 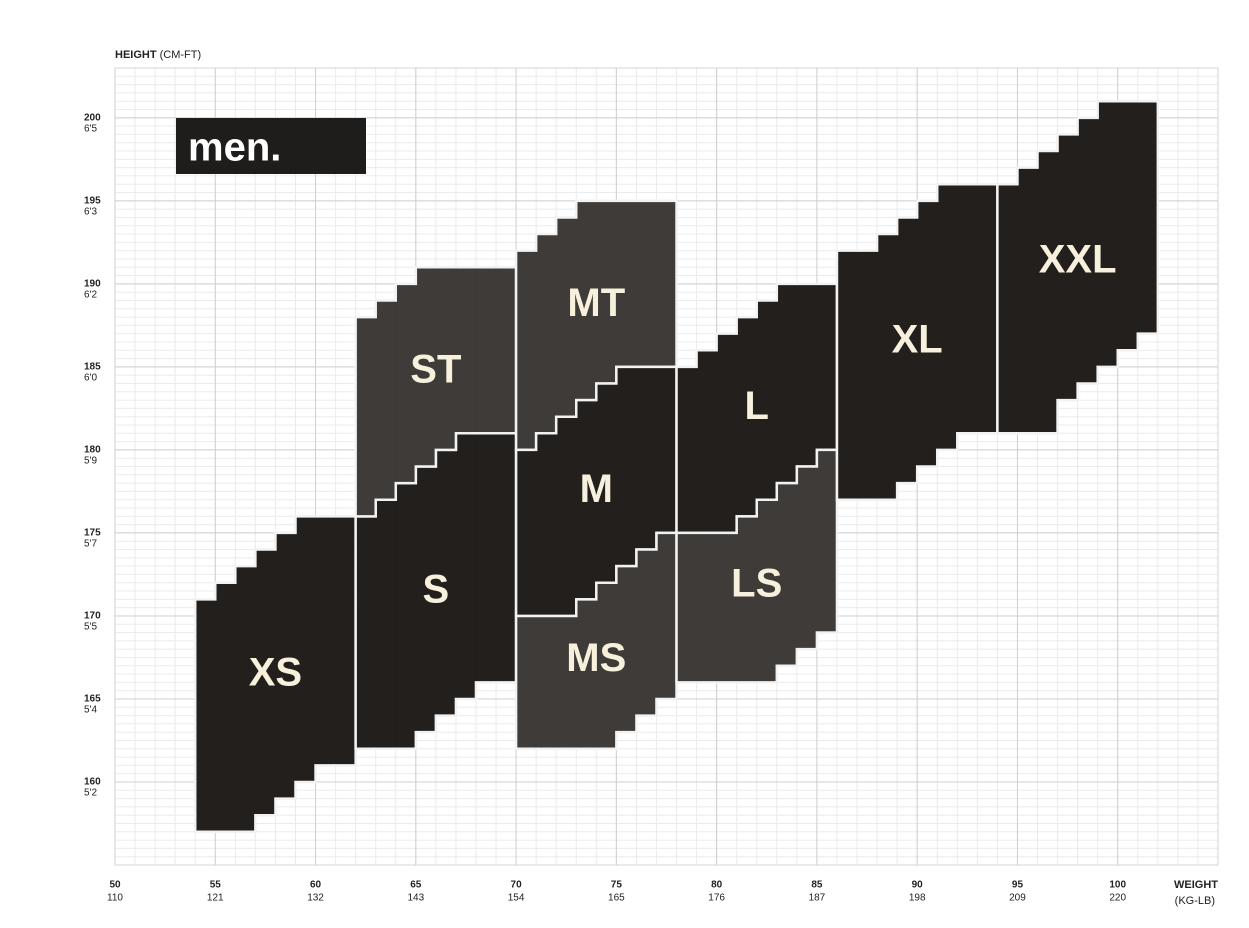 What do you see at coordinates (181, 55) in the screenshot?
I see `y-unit-label: (CM-FT)` at bounding box center [181, 55].